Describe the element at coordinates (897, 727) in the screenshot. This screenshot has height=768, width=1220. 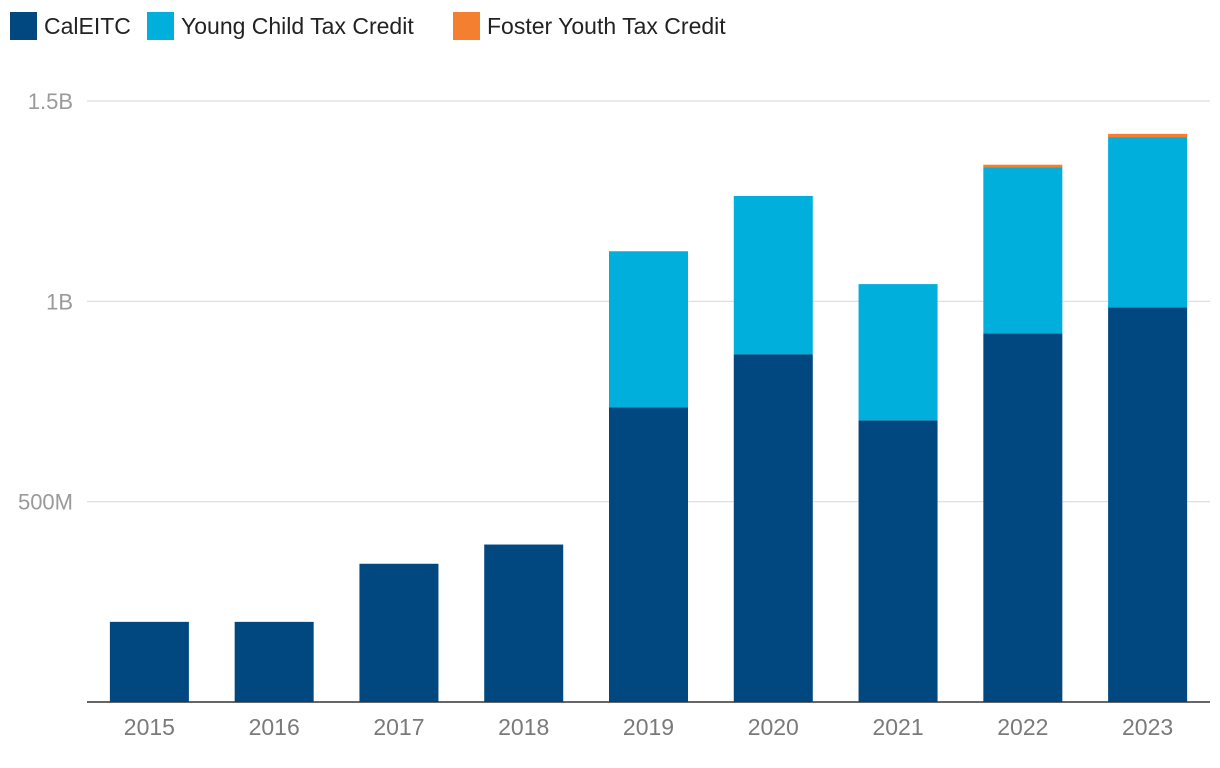
I see `x-tick-label: 2021` at that location.